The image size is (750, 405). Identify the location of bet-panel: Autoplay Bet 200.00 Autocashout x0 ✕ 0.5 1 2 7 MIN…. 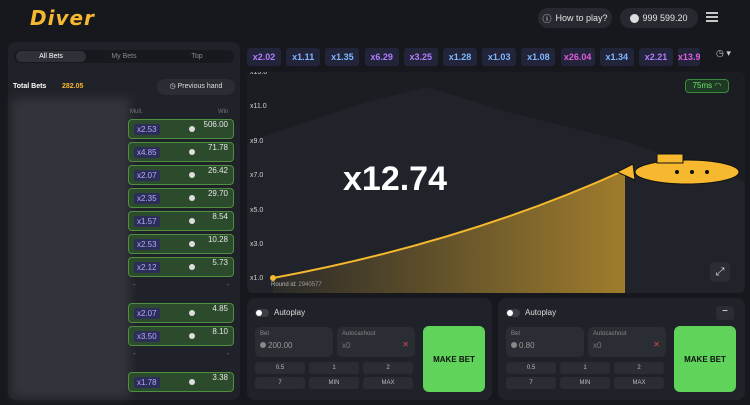
(369, 349).